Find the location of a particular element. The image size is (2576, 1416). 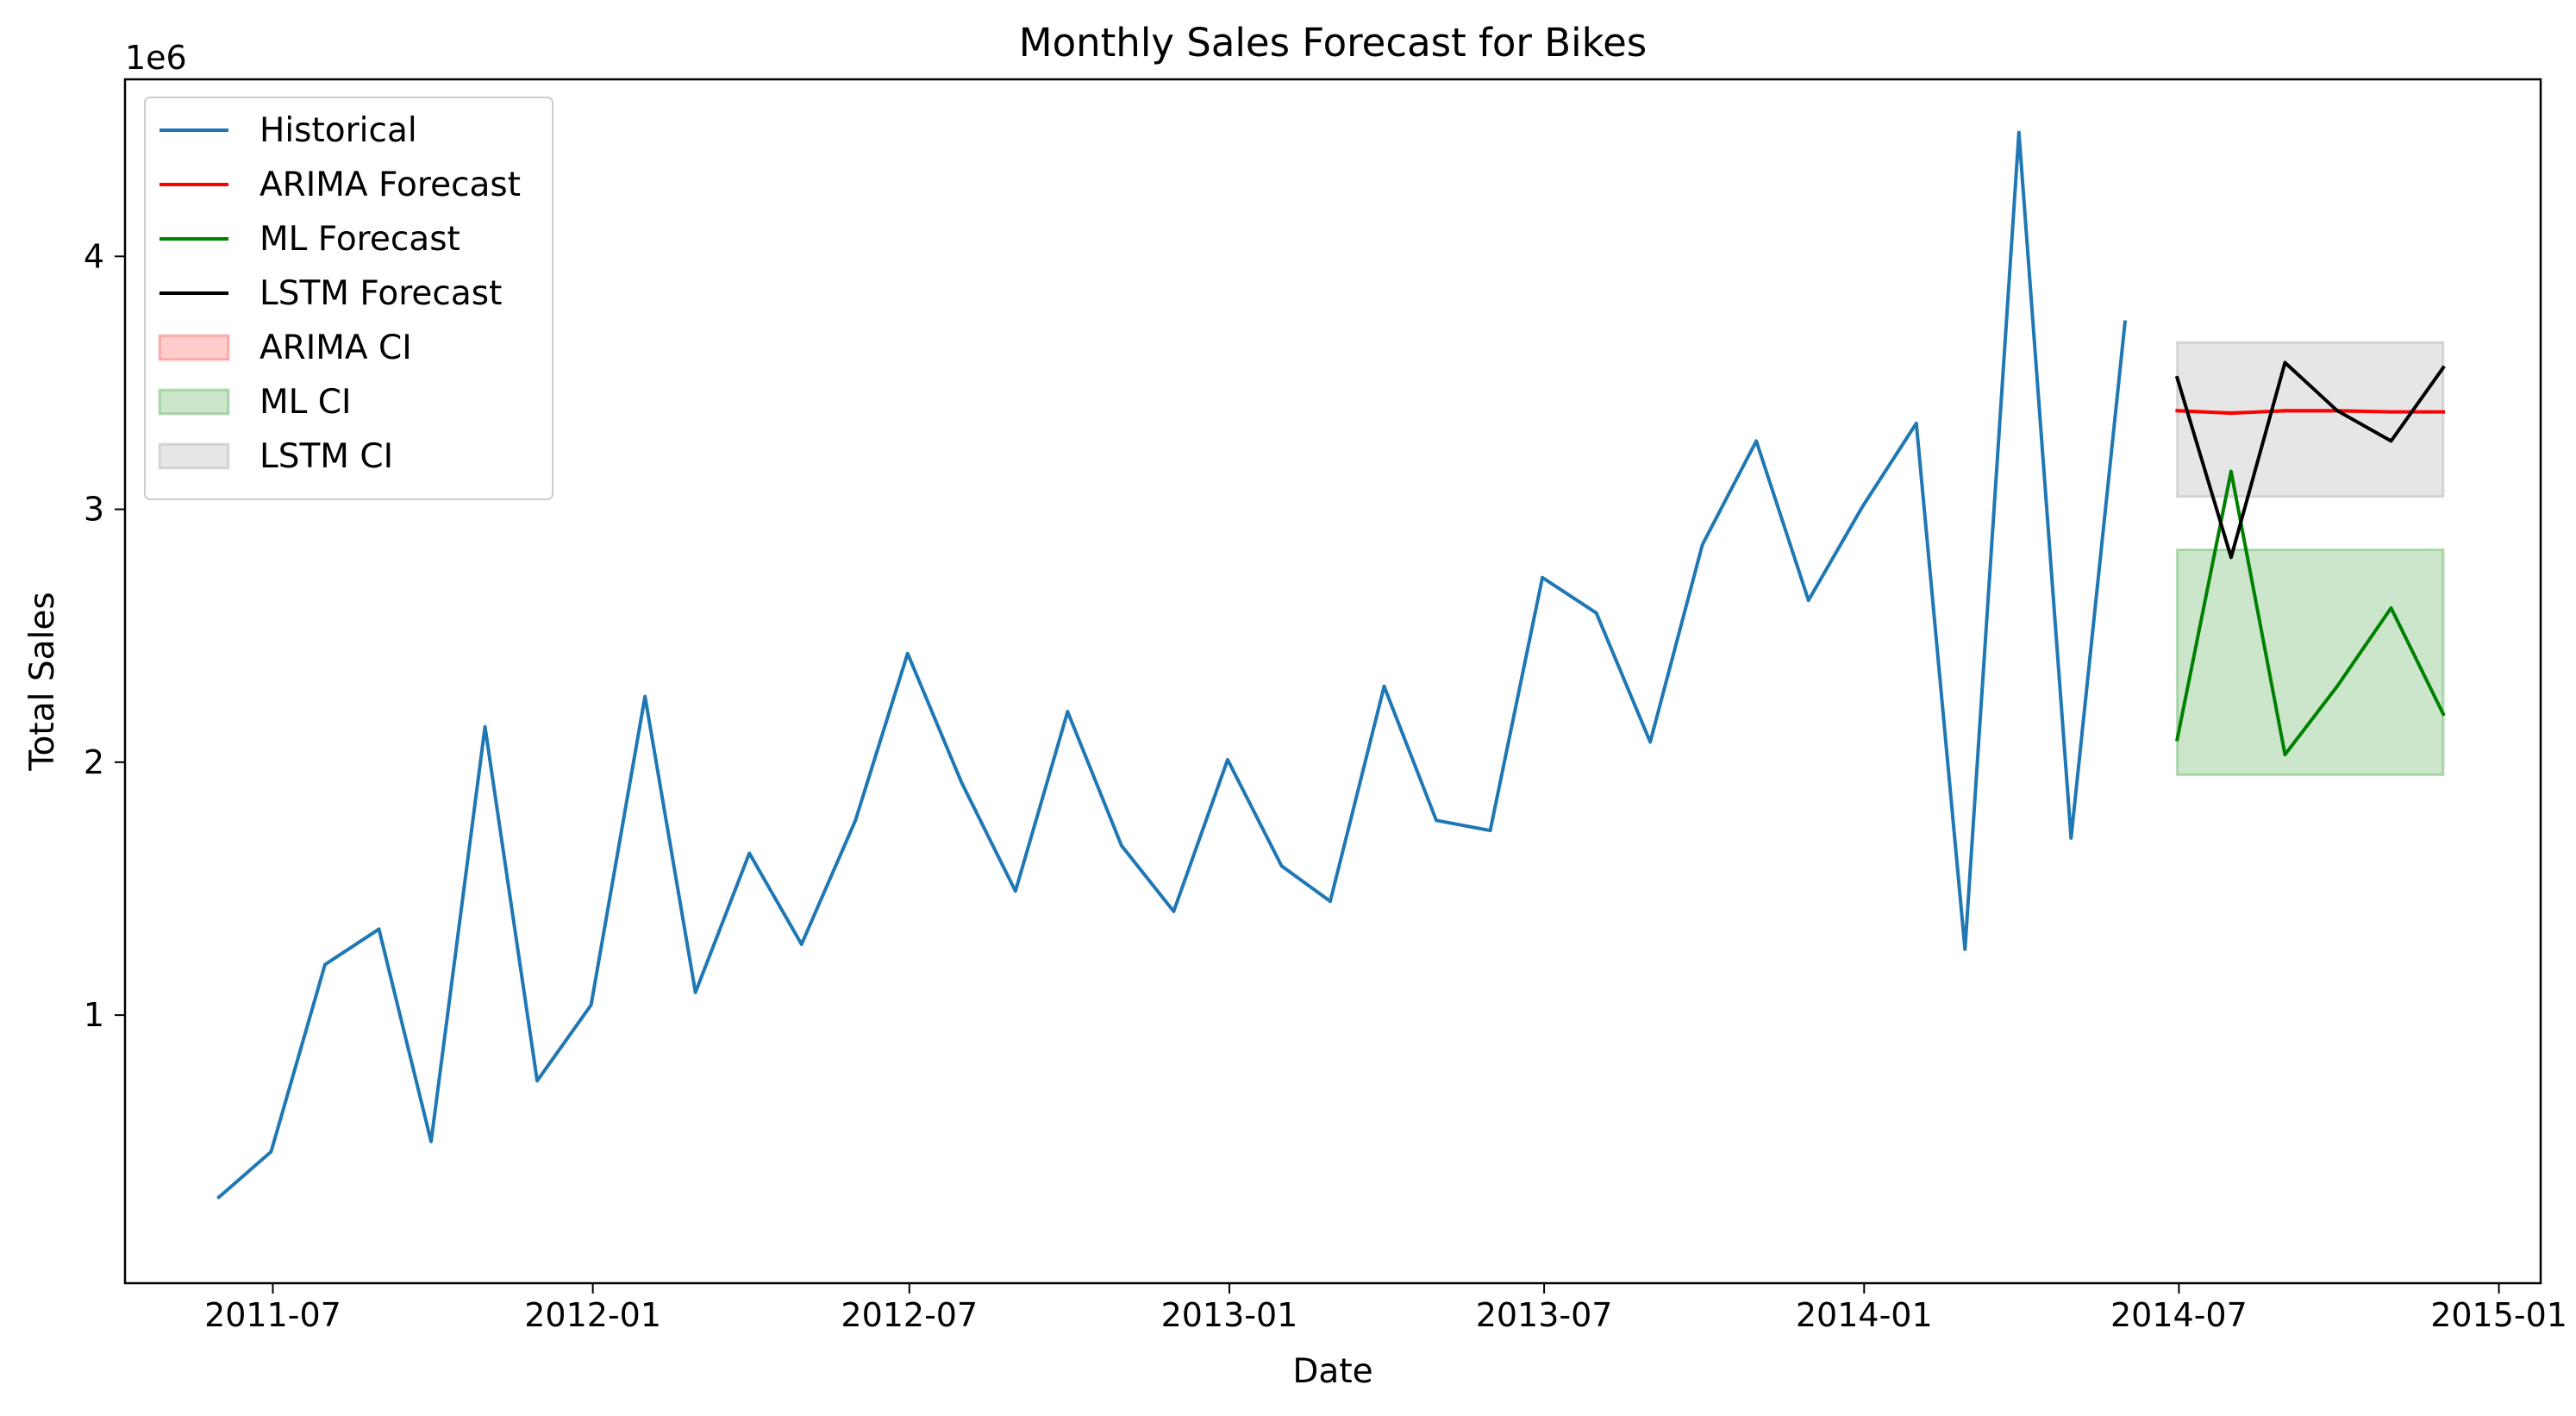

x-tick-label: 2011-07 is located at coordinates (272, 1315).